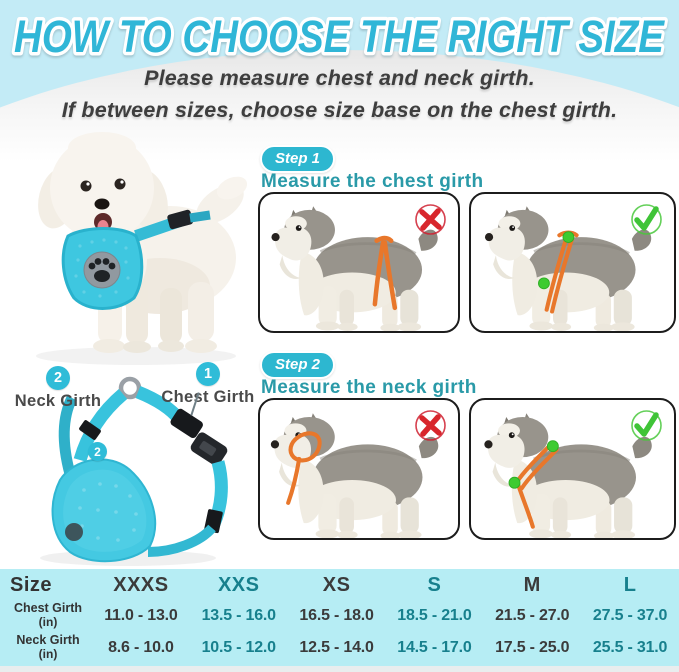  What do you see at coordinates (208, 374) in the screenshot?
I see `chest-girth-number-badge: 1` at bounding box center [208, 374].